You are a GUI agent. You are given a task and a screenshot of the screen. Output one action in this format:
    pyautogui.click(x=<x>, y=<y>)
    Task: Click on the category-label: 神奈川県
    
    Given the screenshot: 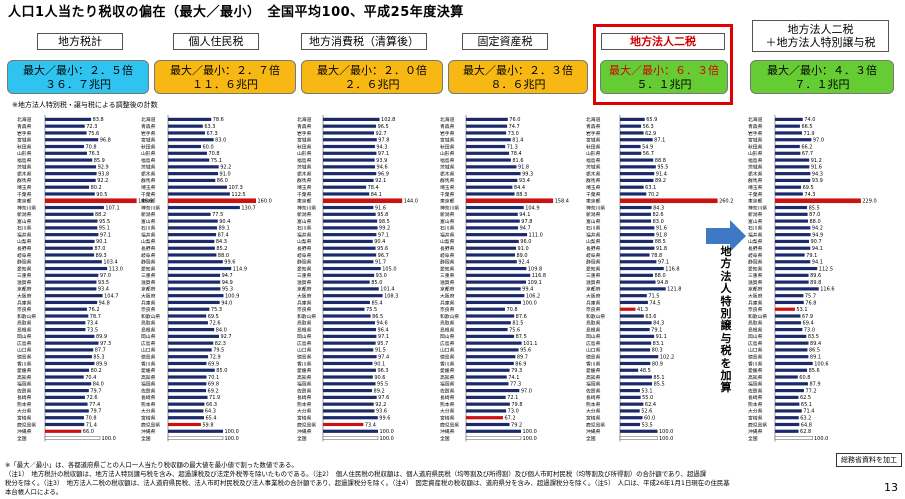 What is the action you would take?
    pyautogui.click(x=757, y=207)
    